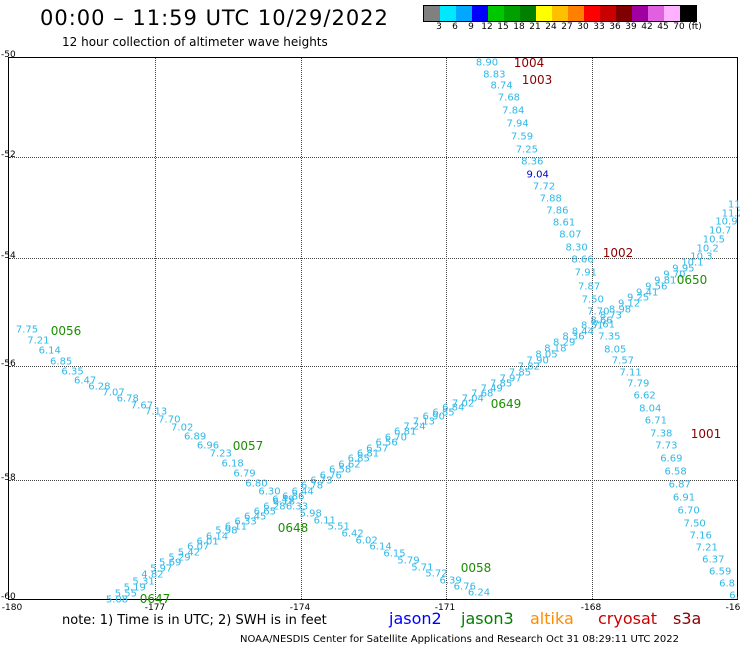 The width and height of the screenshot is (740, 650). I want to click on wave-height-label: 7.75, so click(27, 330).